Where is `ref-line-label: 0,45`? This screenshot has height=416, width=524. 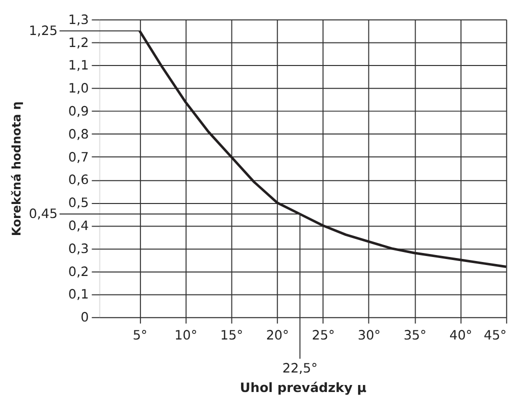
ref-line-label: 0,45 is located at coordinates (43, 214).